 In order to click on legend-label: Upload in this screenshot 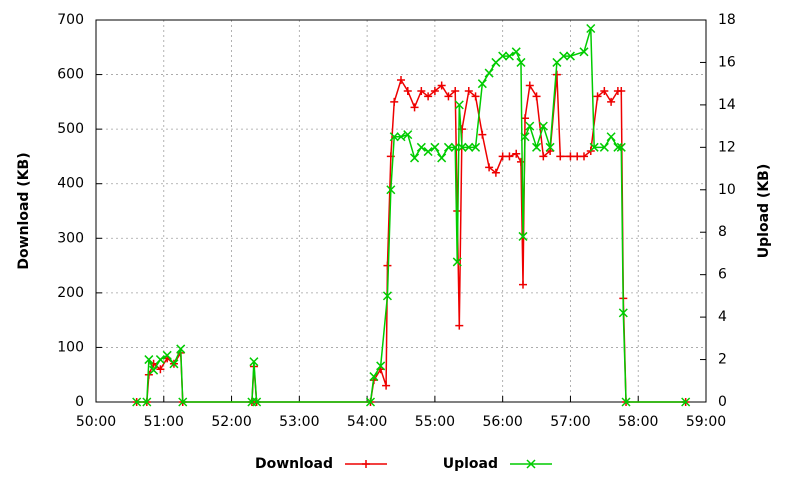, I will do `click(470, 464)`.